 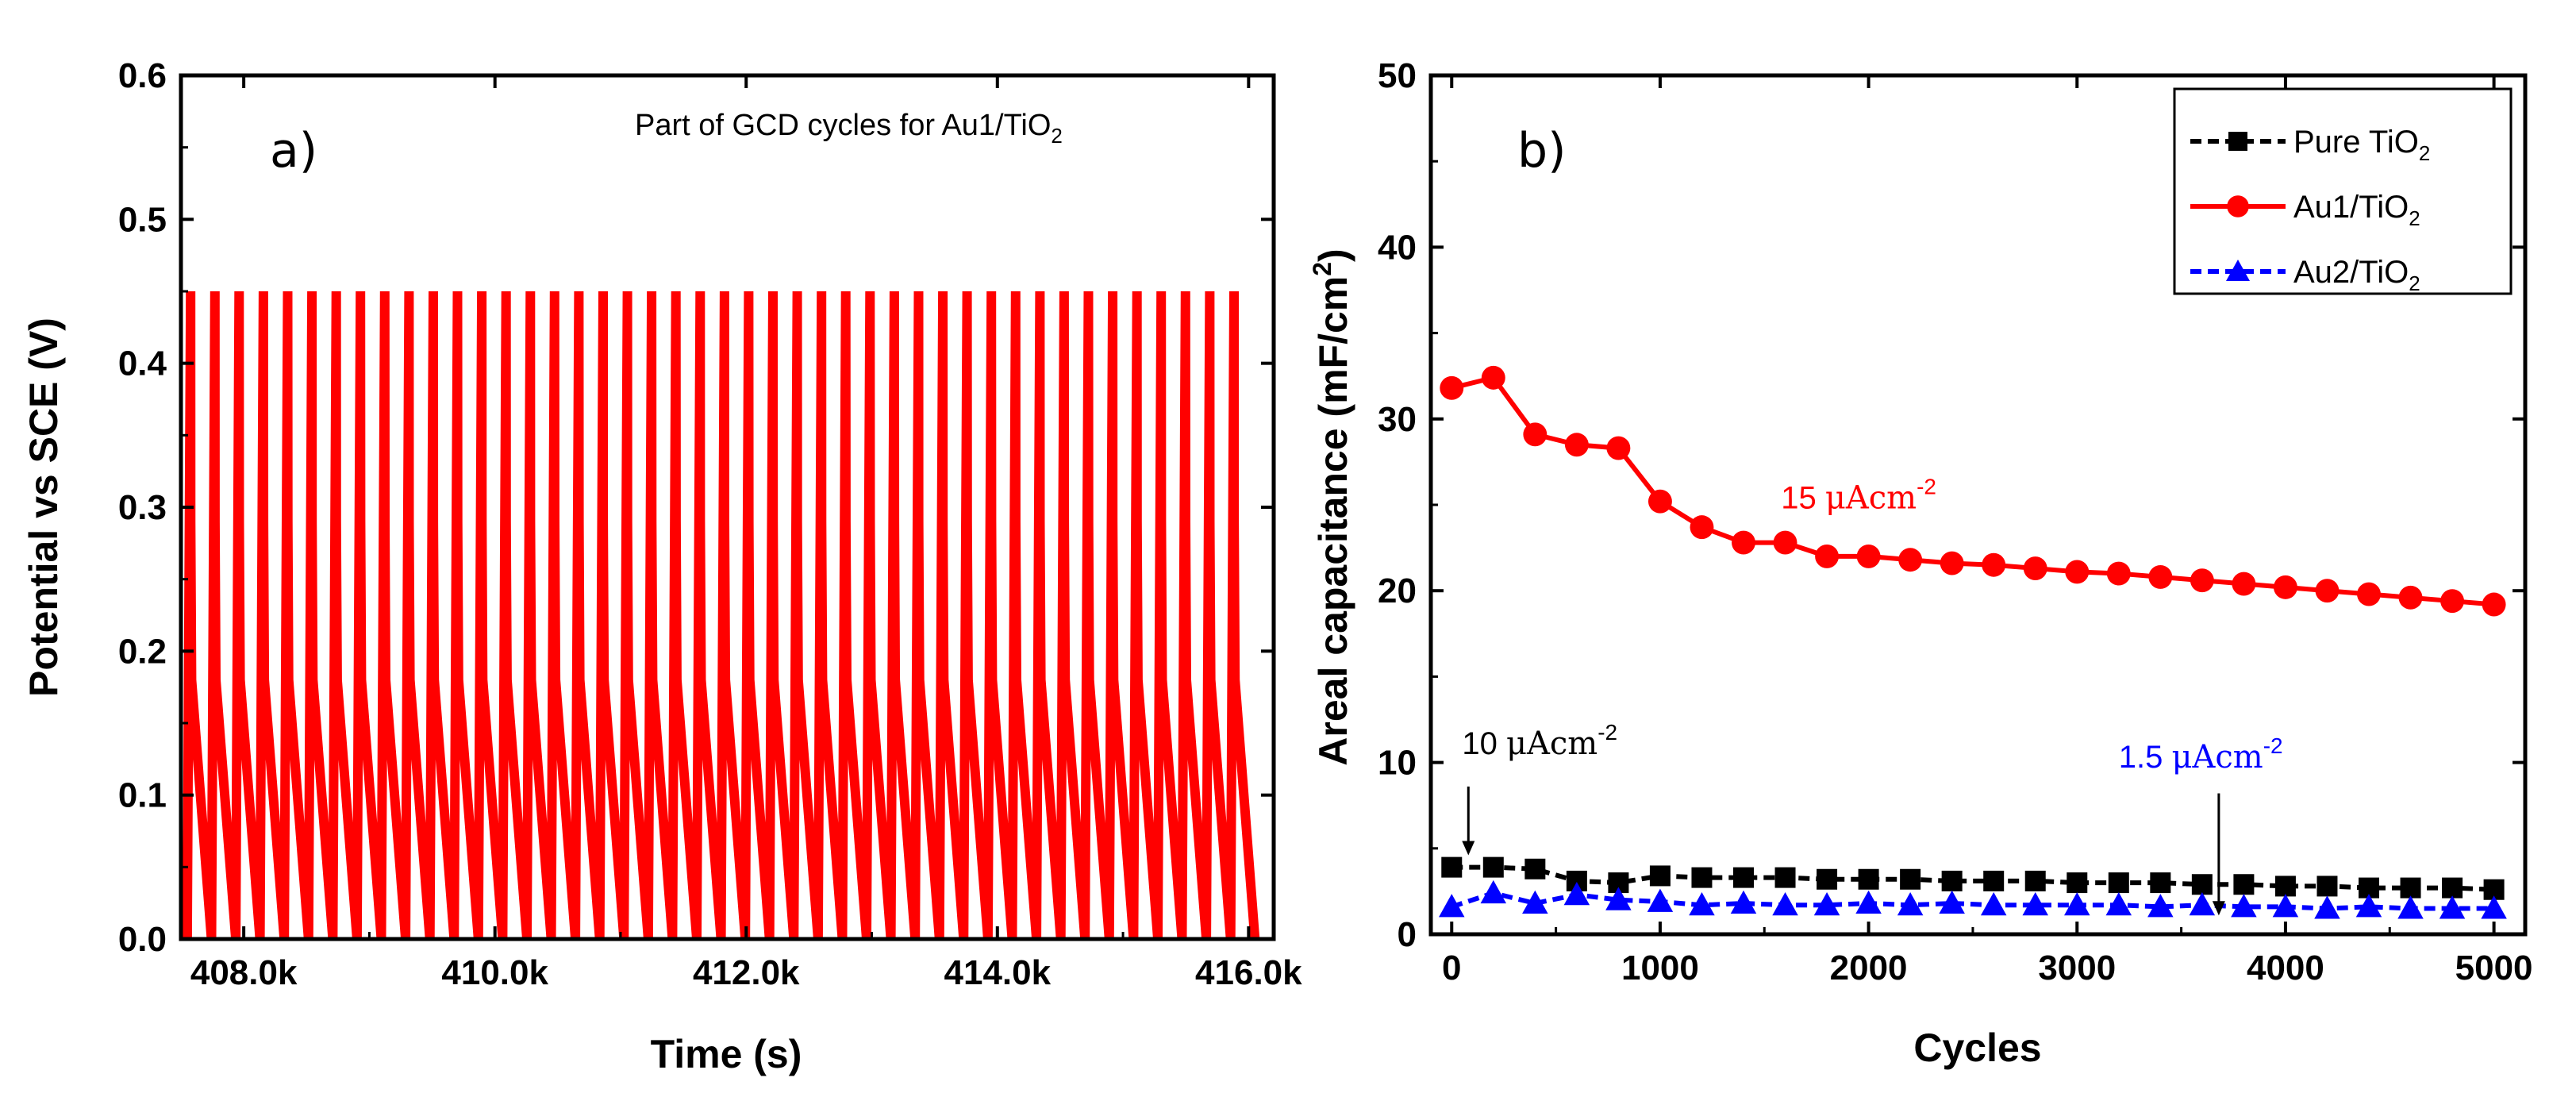 I want to click on y-tick-label: 50, so click(x=1397, y=76).